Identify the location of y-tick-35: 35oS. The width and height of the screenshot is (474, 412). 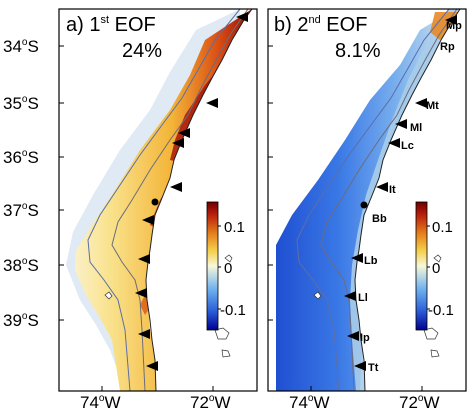
(138, 103).